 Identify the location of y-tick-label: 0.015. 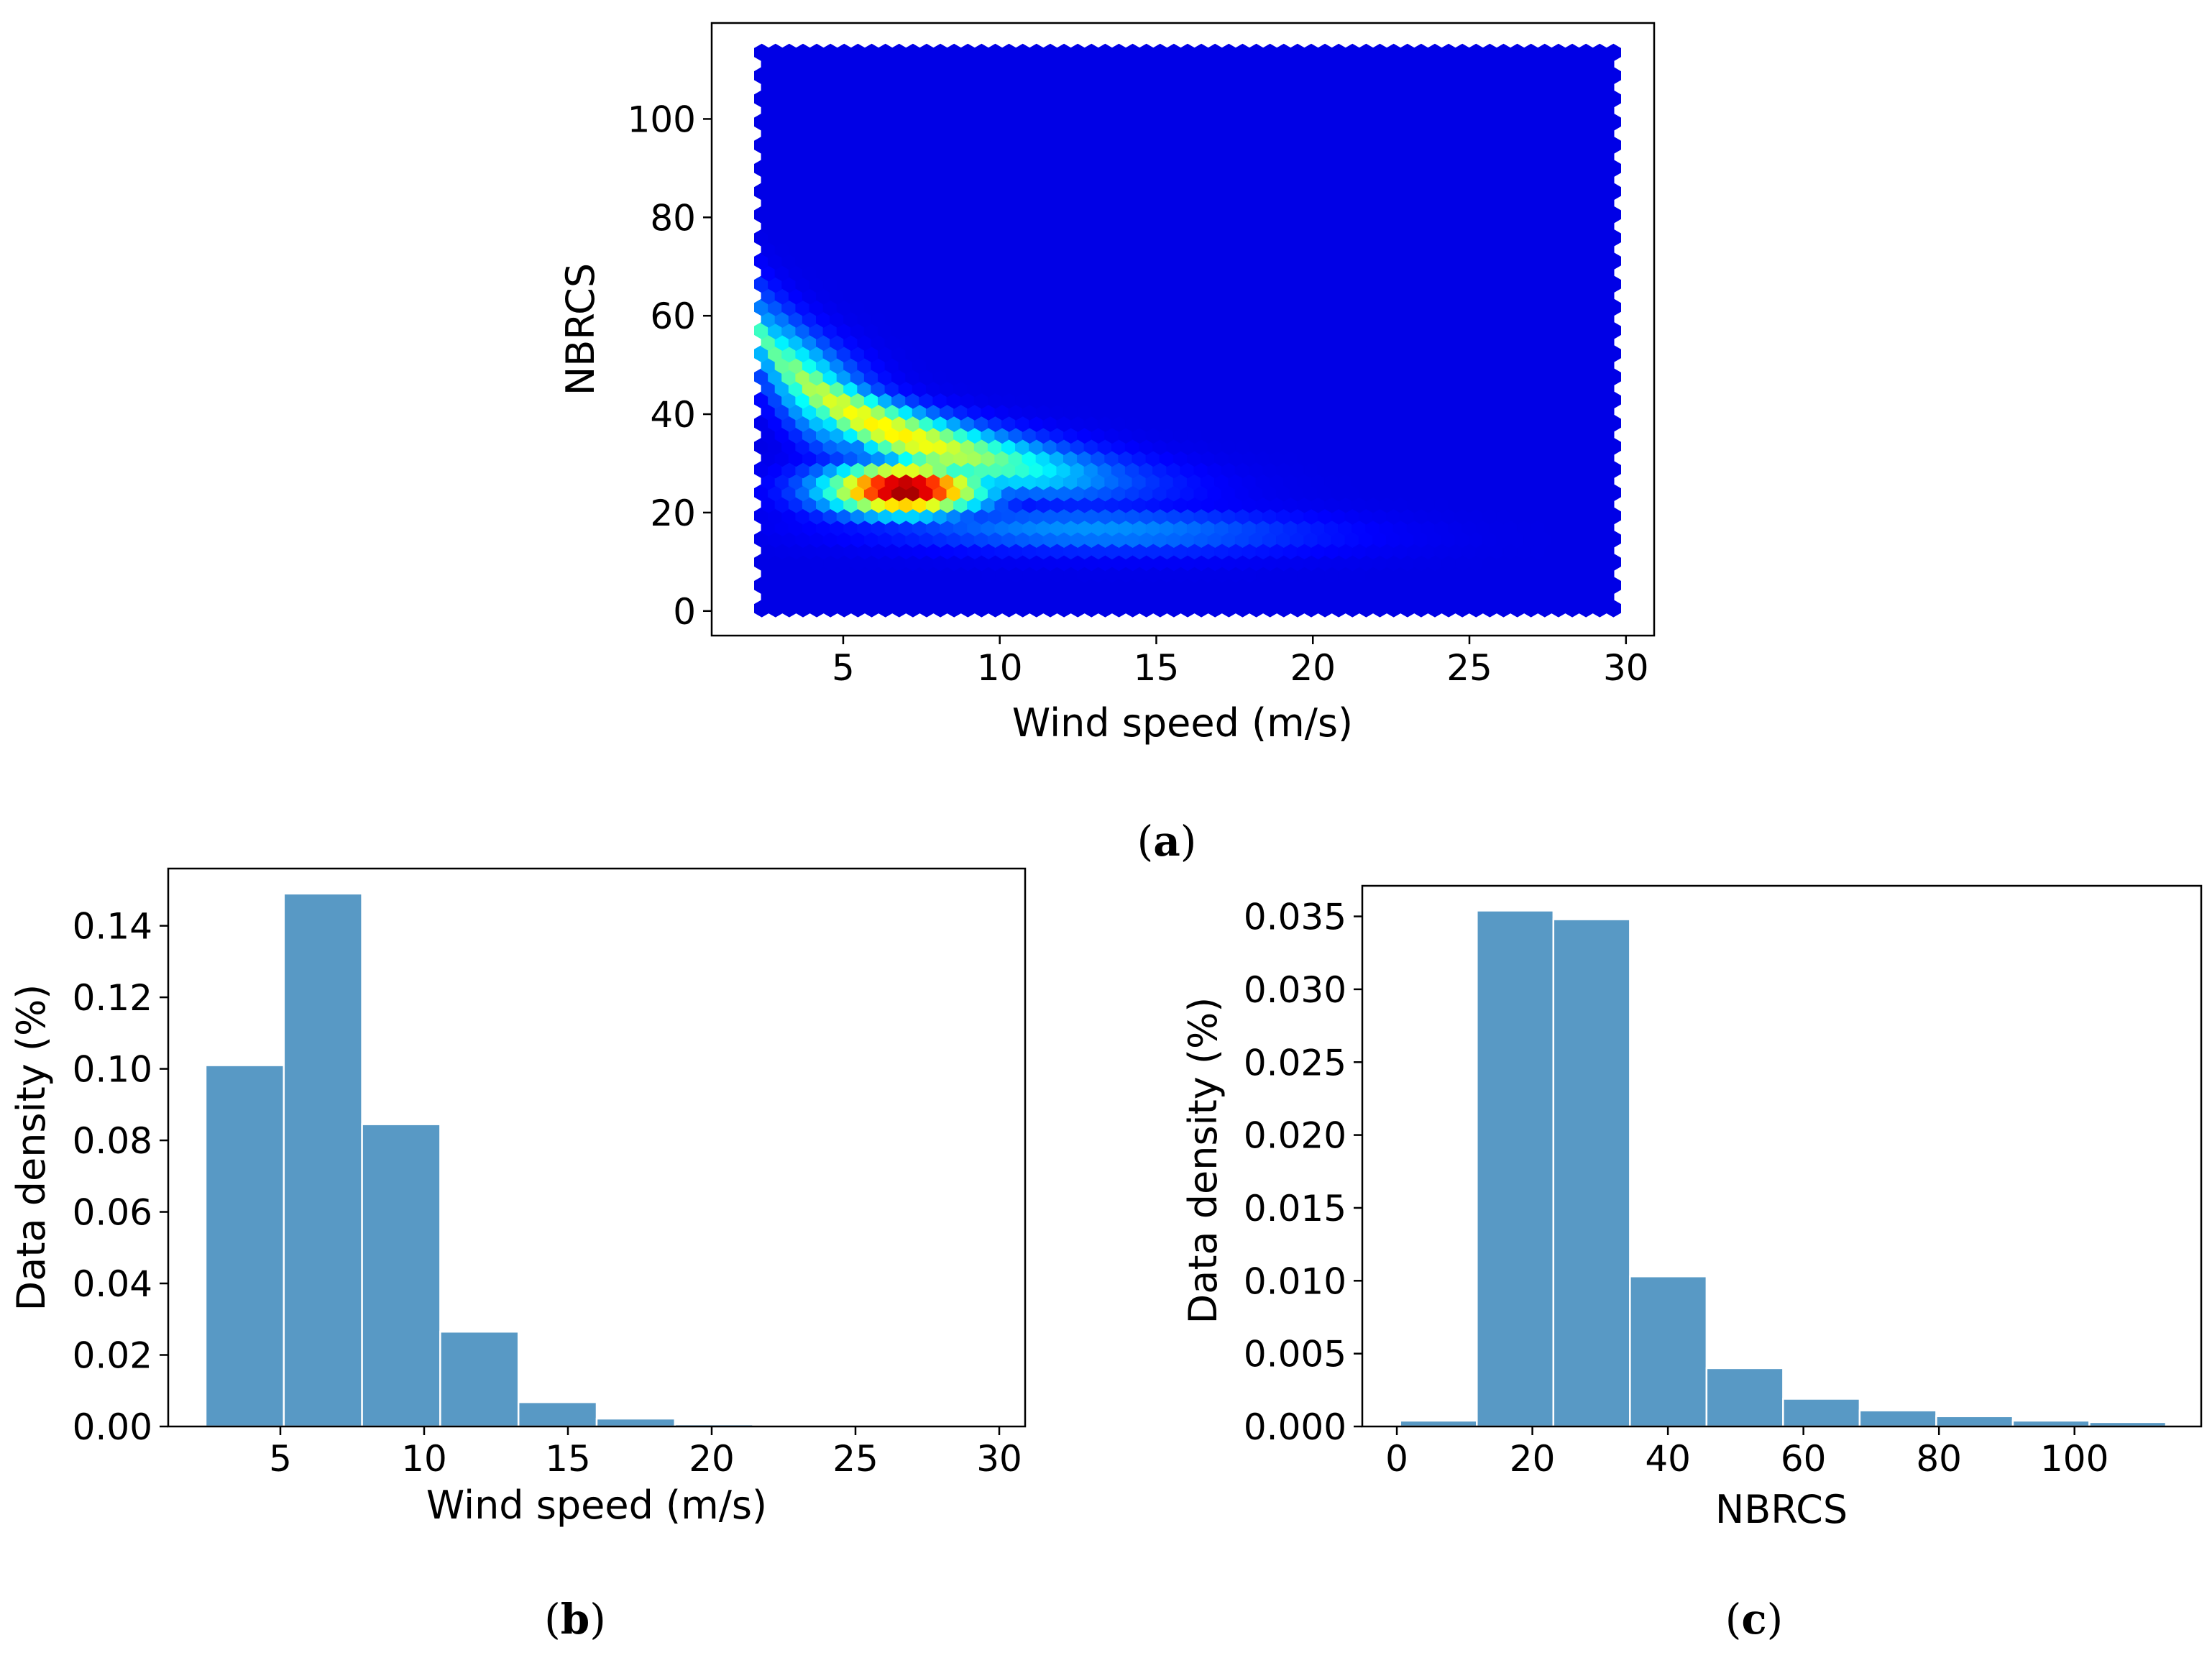
(1295, 1209).